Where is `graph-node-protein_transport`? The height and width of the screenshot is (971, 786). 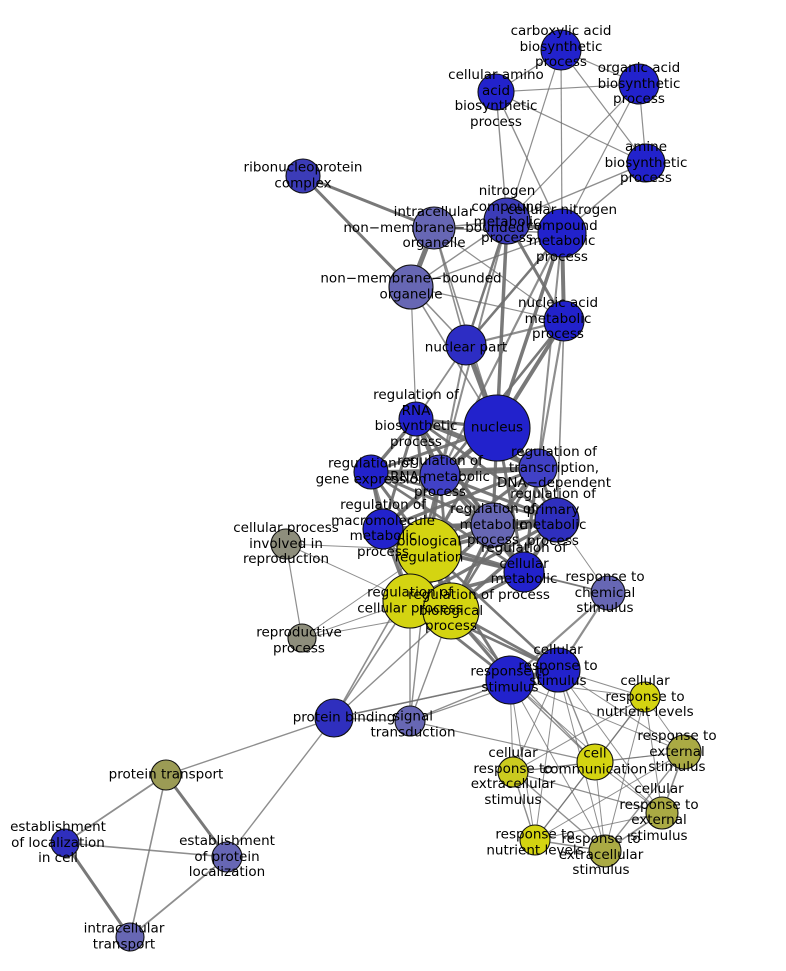
graph-node-protein_transport is located at coordinates (166, 775).